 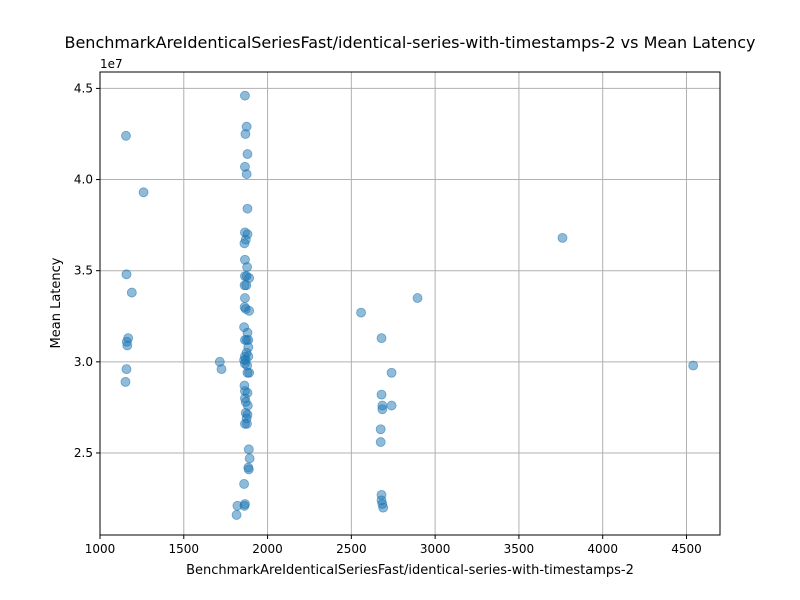 I want to click on x-tick-label: 2500, so click(x=351, y=549).